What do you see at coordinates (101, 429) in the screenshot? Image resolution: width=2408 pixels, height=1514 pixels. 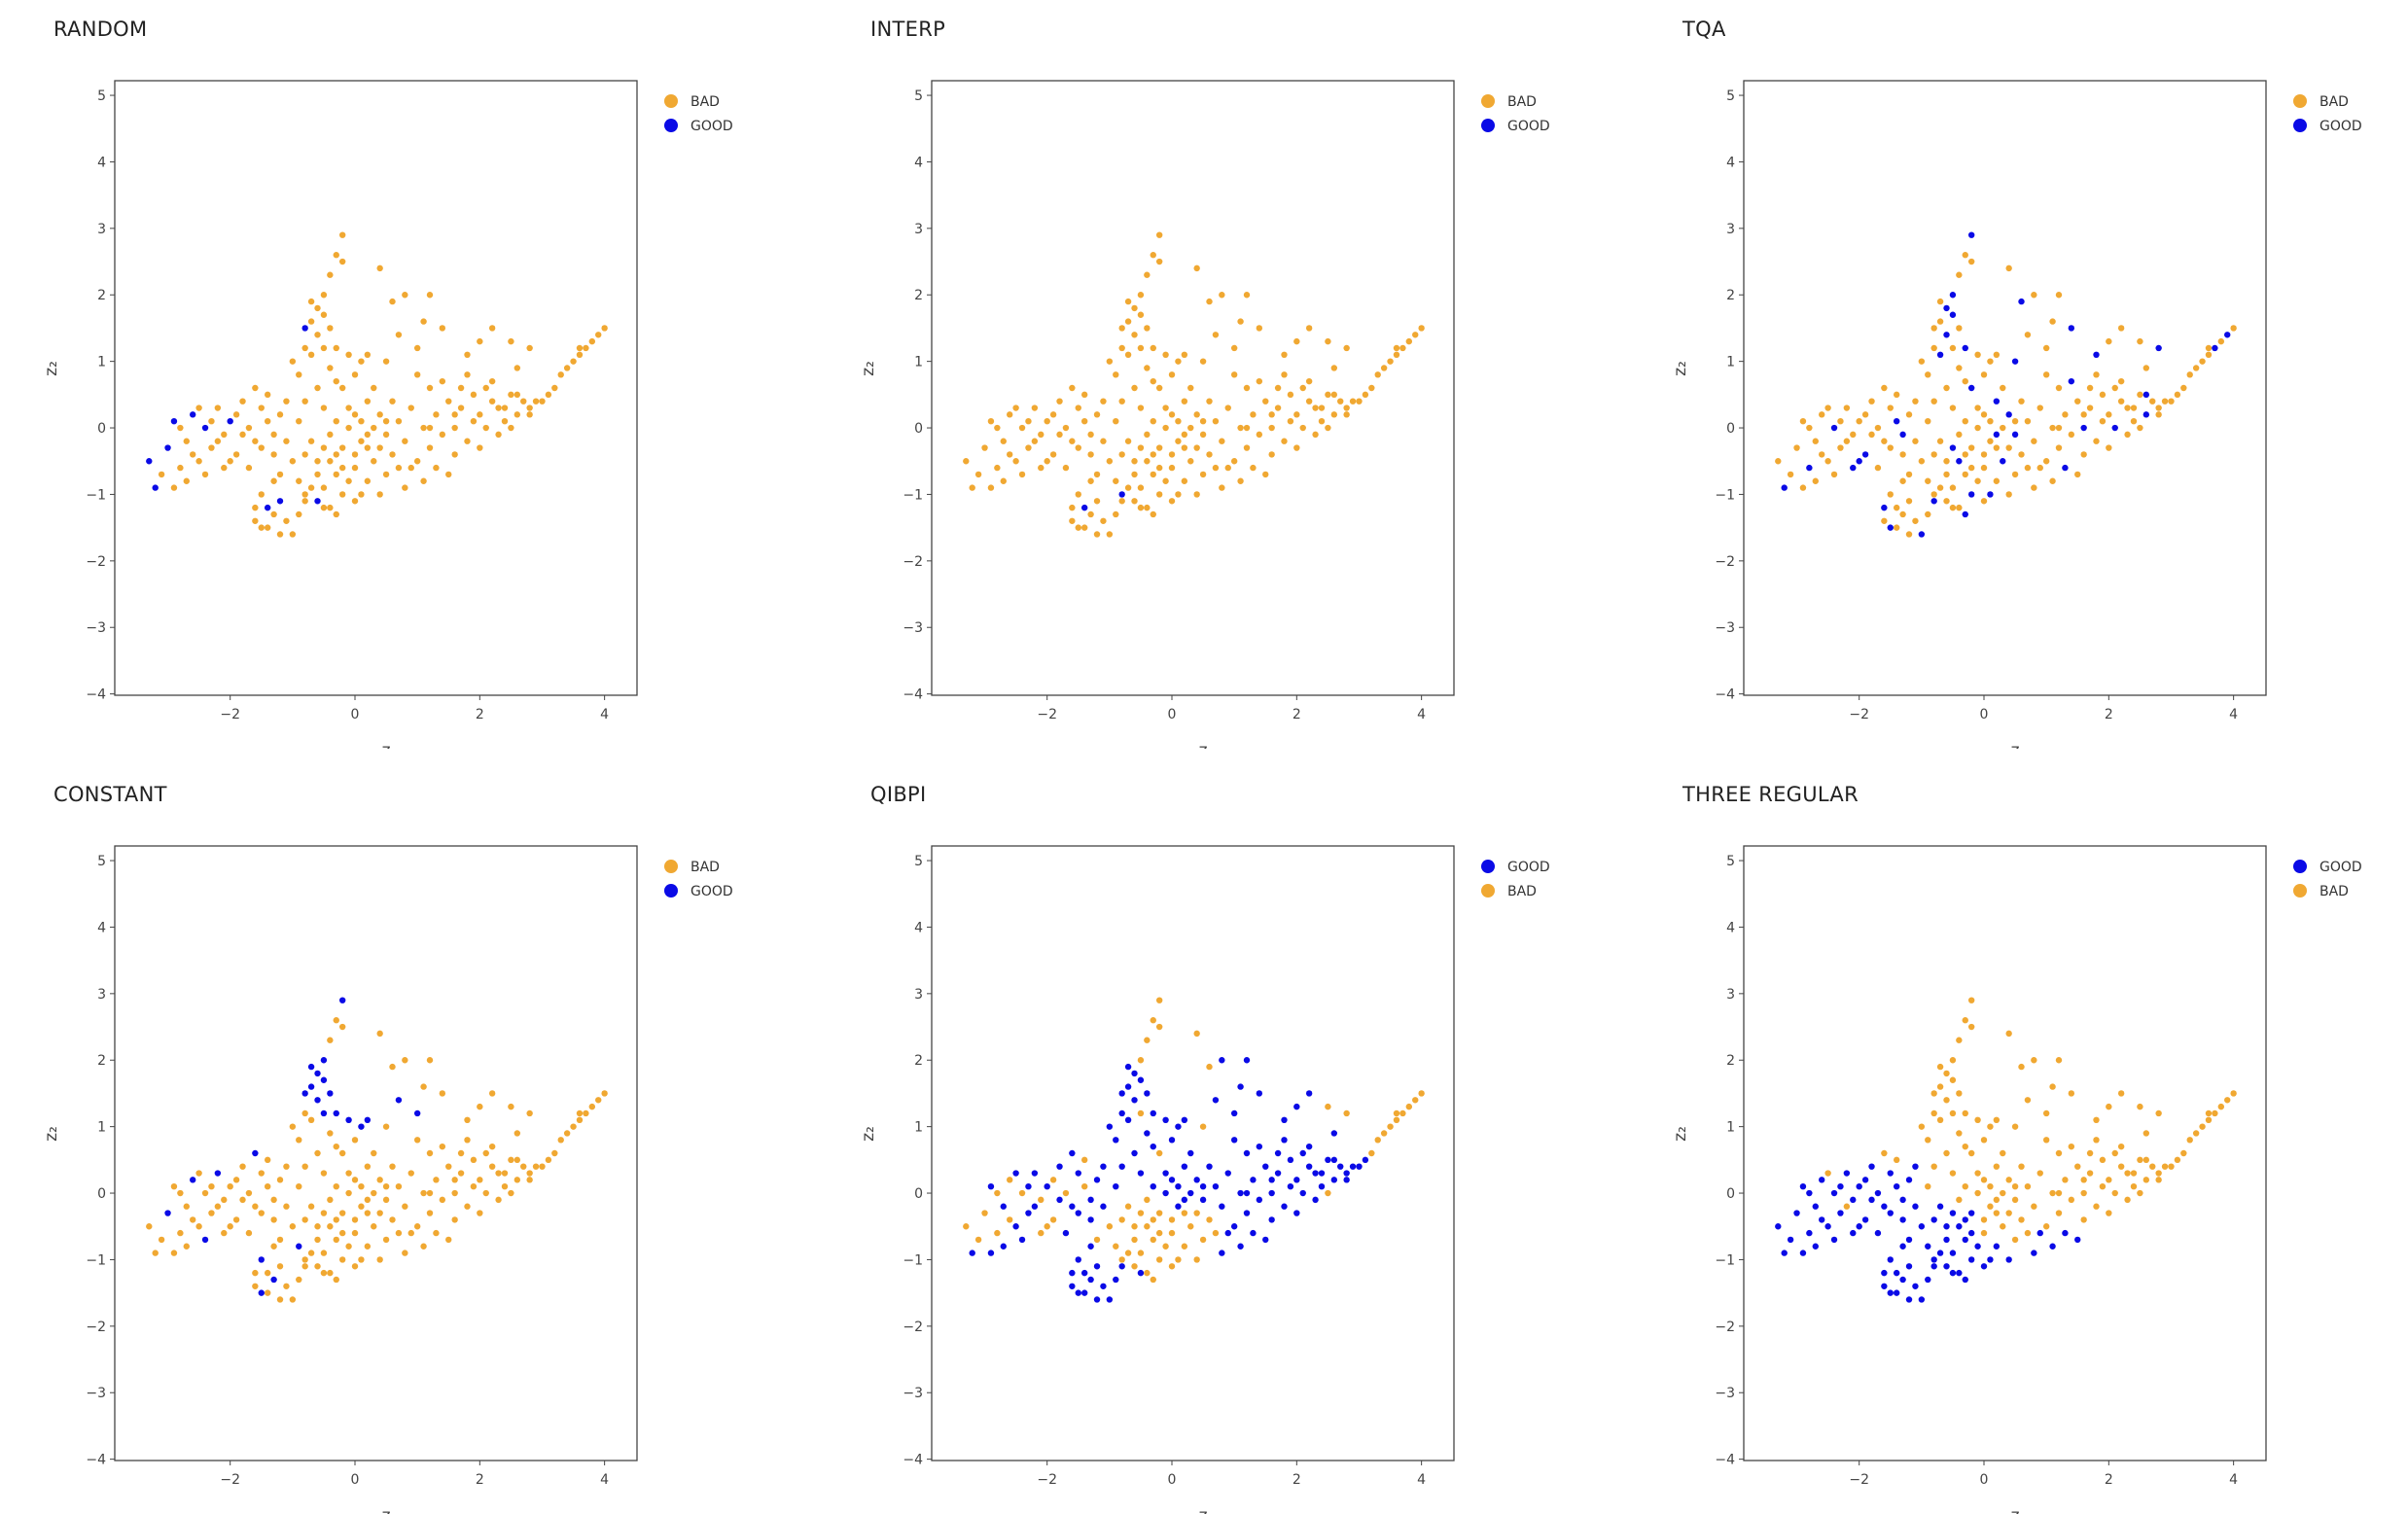 I see `y-tick-label: 0` at bounding box center [101, 429].